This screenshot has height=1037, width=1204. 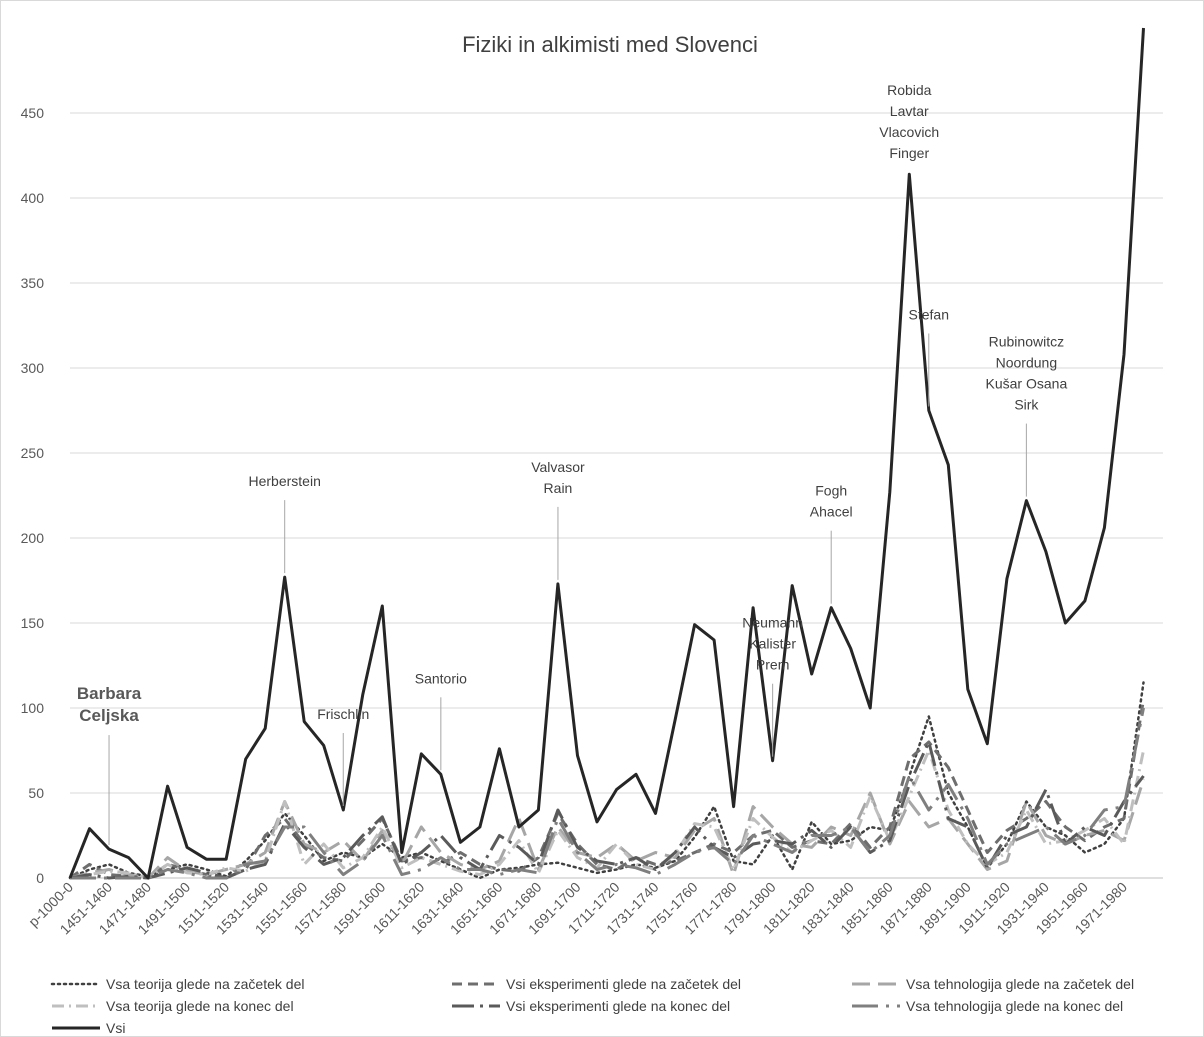 What do you see at coordinates (33, 198) in the screenshot?
I see `y-tick-label: 400` at bounding box center [33, 198].